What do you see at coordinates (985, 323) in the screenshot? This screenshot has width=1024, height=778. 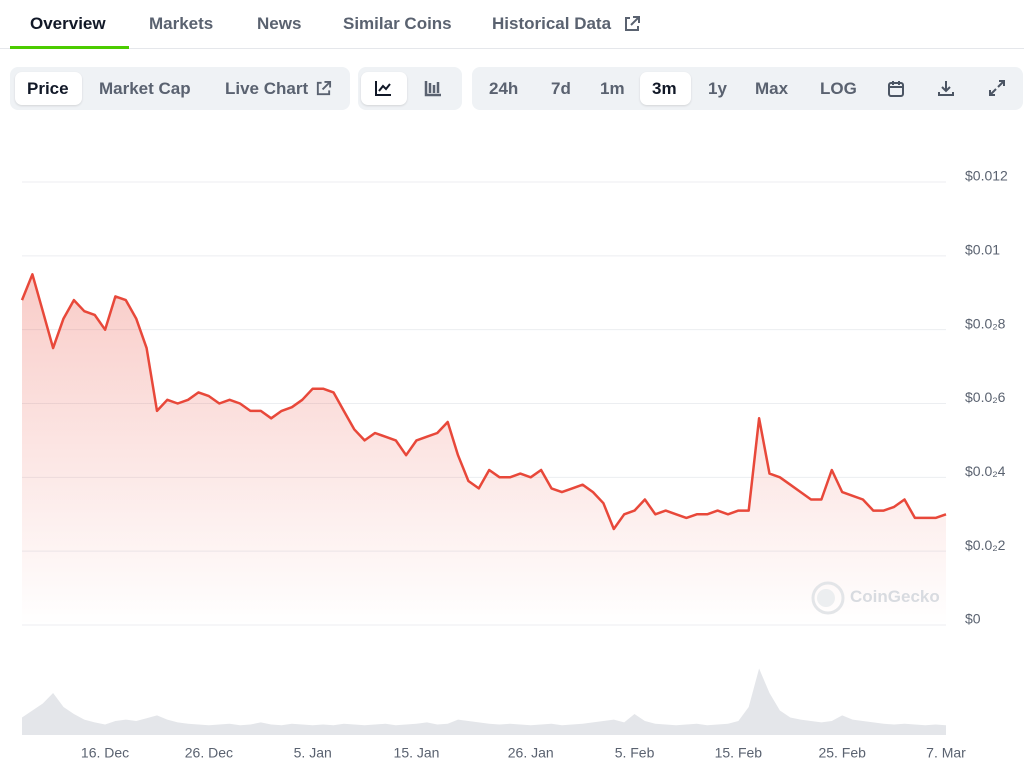 I see `y-tick-label: $0.0₂8` at bounding box center [985, 323].